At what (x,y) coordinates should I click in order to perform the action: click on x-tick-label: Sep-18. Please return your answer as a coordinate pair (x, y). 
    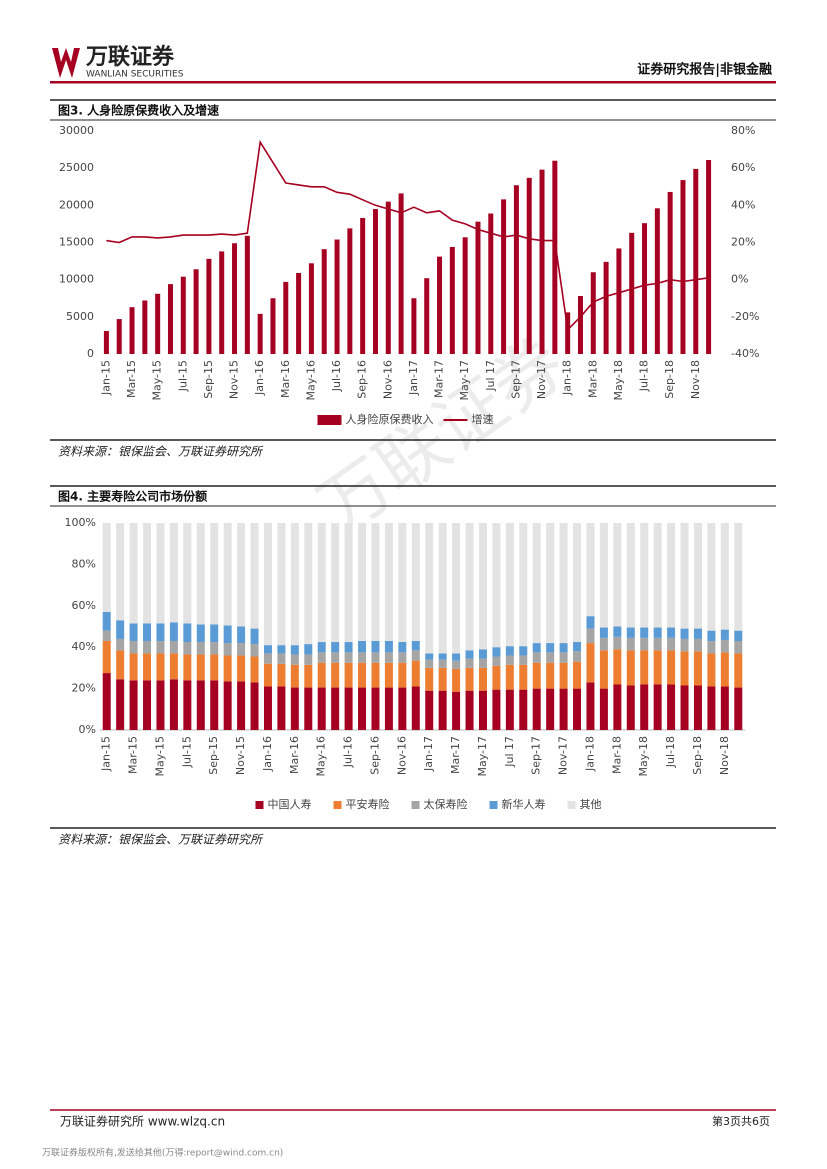
    Looking at the image, I should click on (697, 755).